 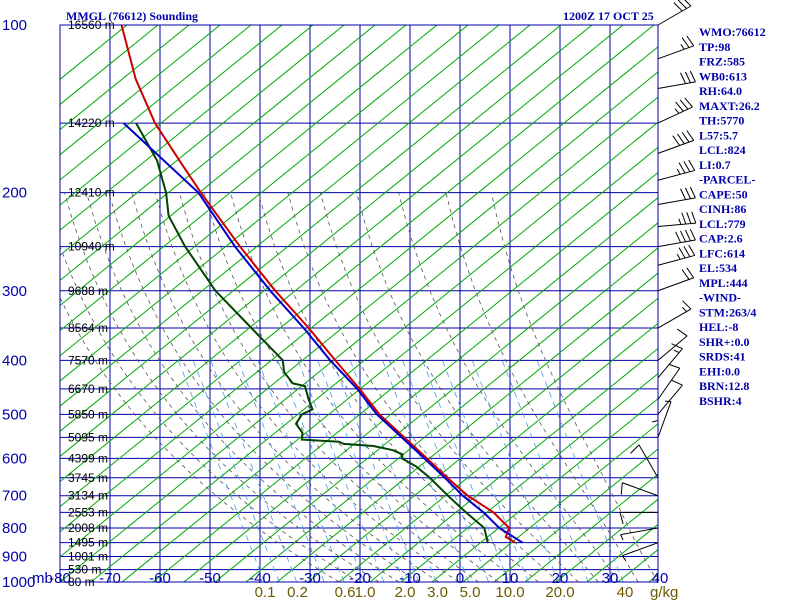 I want to click on mixing-ratio-label: 20.0, so click(x=559, y=592).